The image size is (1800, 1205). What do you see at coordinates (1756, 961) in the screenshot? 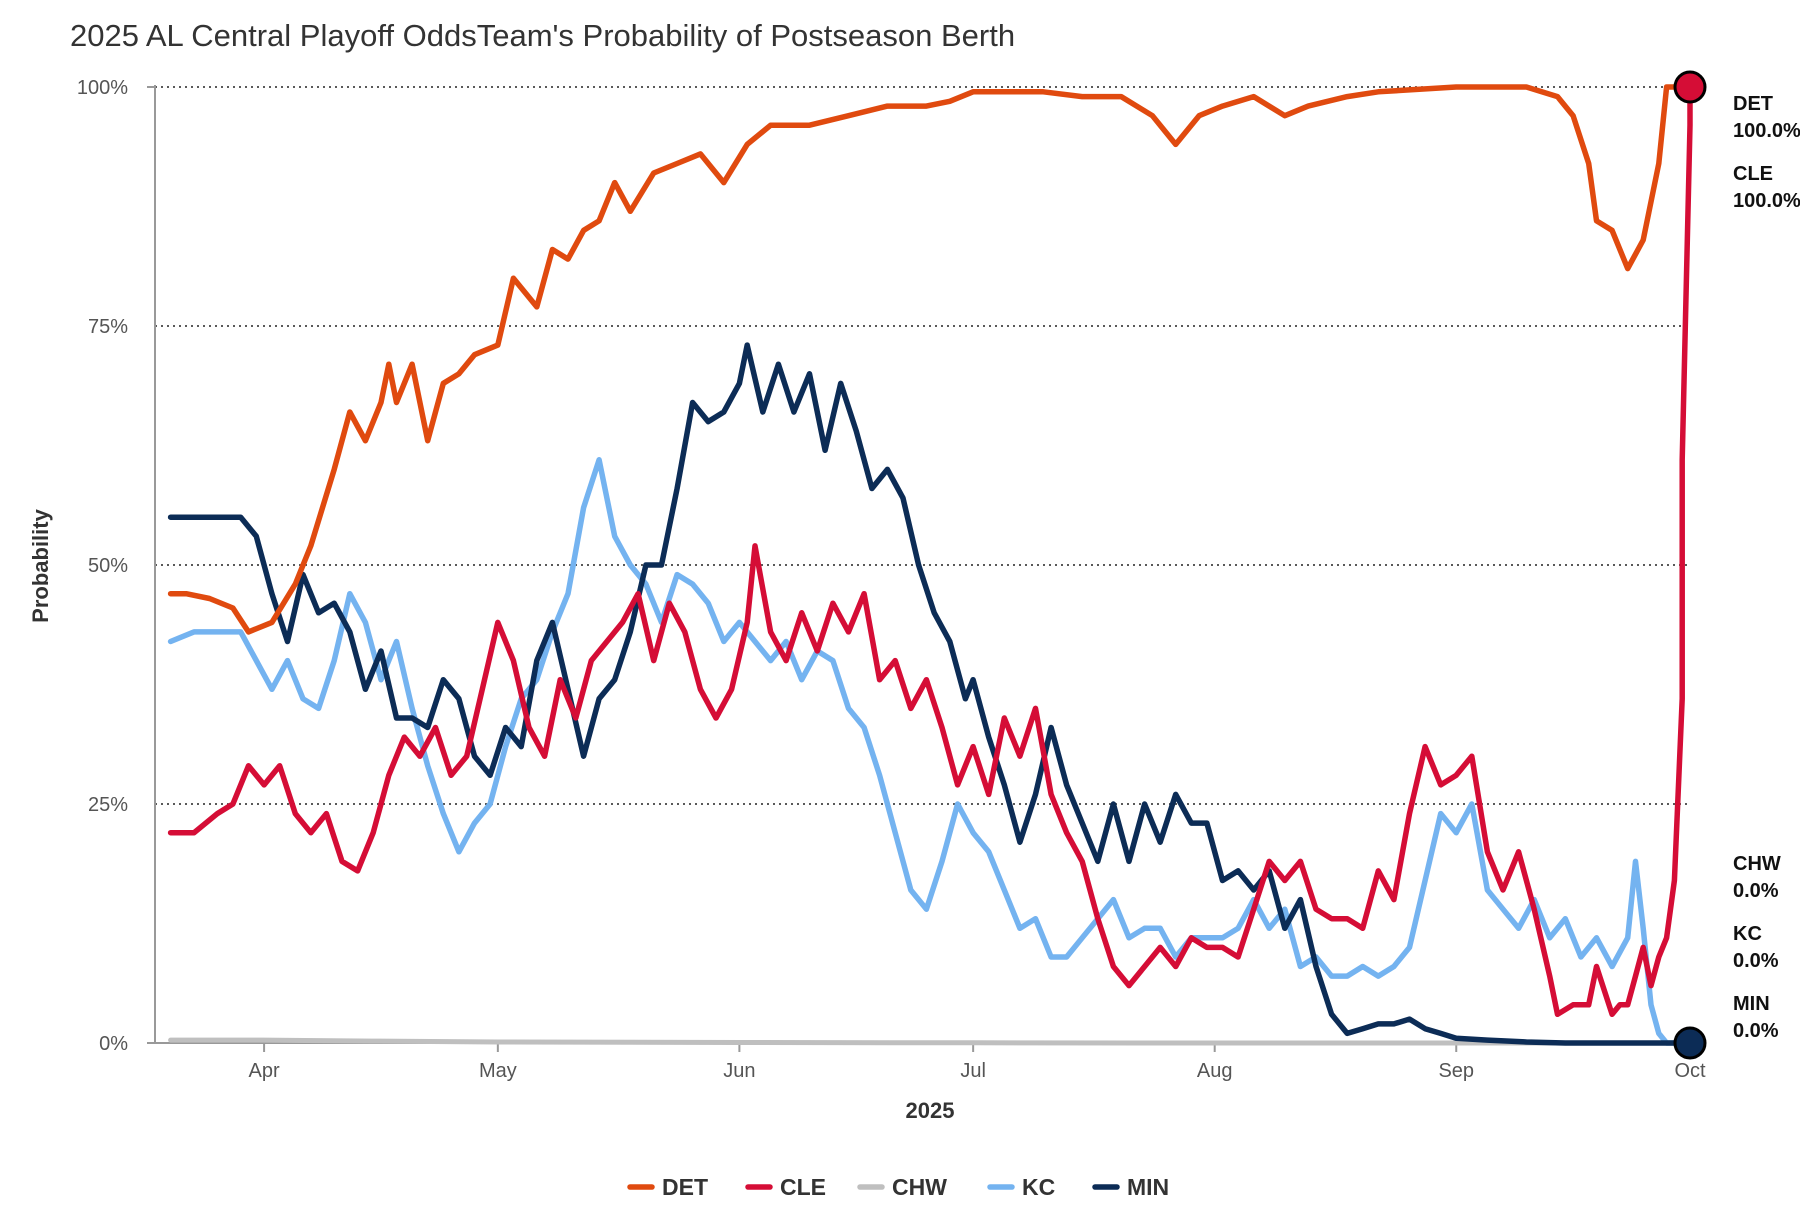
I see `end-label-value-kc: 0.0%` at bounding box center [1756, 961].